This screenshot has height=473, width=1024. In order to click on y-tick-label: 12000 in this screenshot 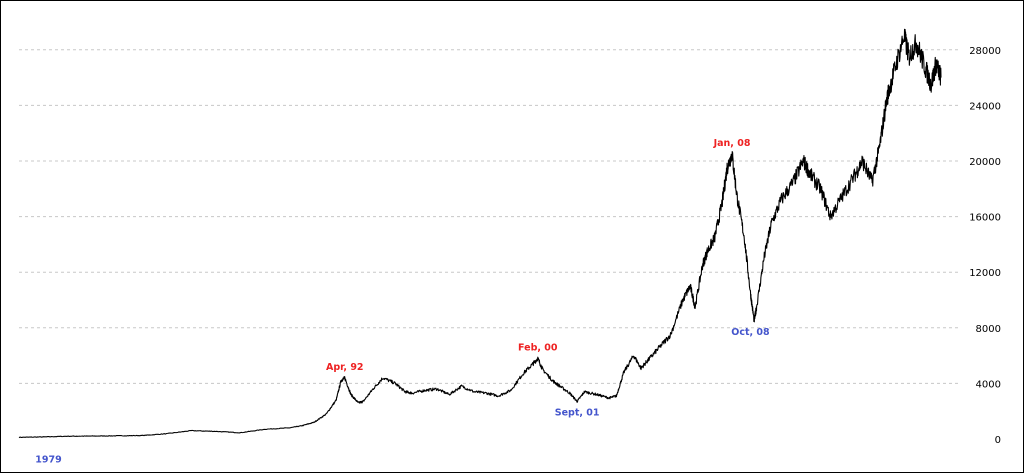, I will do `click(985, 273)`.